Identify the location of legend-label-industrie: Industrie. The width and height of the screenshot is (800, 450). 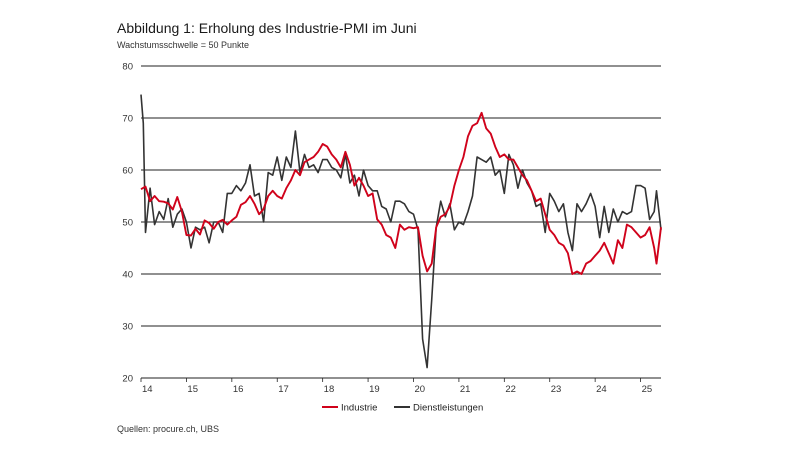
(359, 408).